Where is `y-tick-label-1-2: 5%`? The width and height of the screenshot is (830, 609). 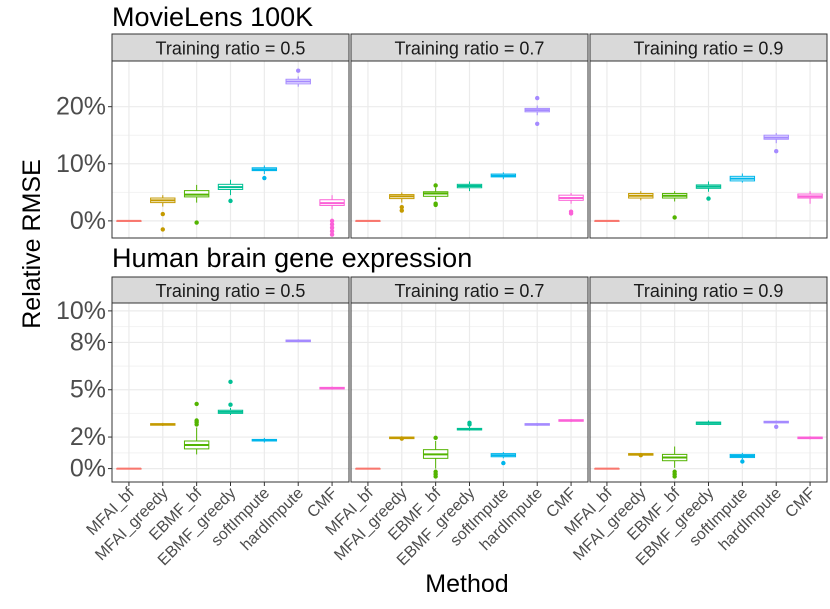 y-tick-label-1-2: 5% is located at coordinates (88, 390).